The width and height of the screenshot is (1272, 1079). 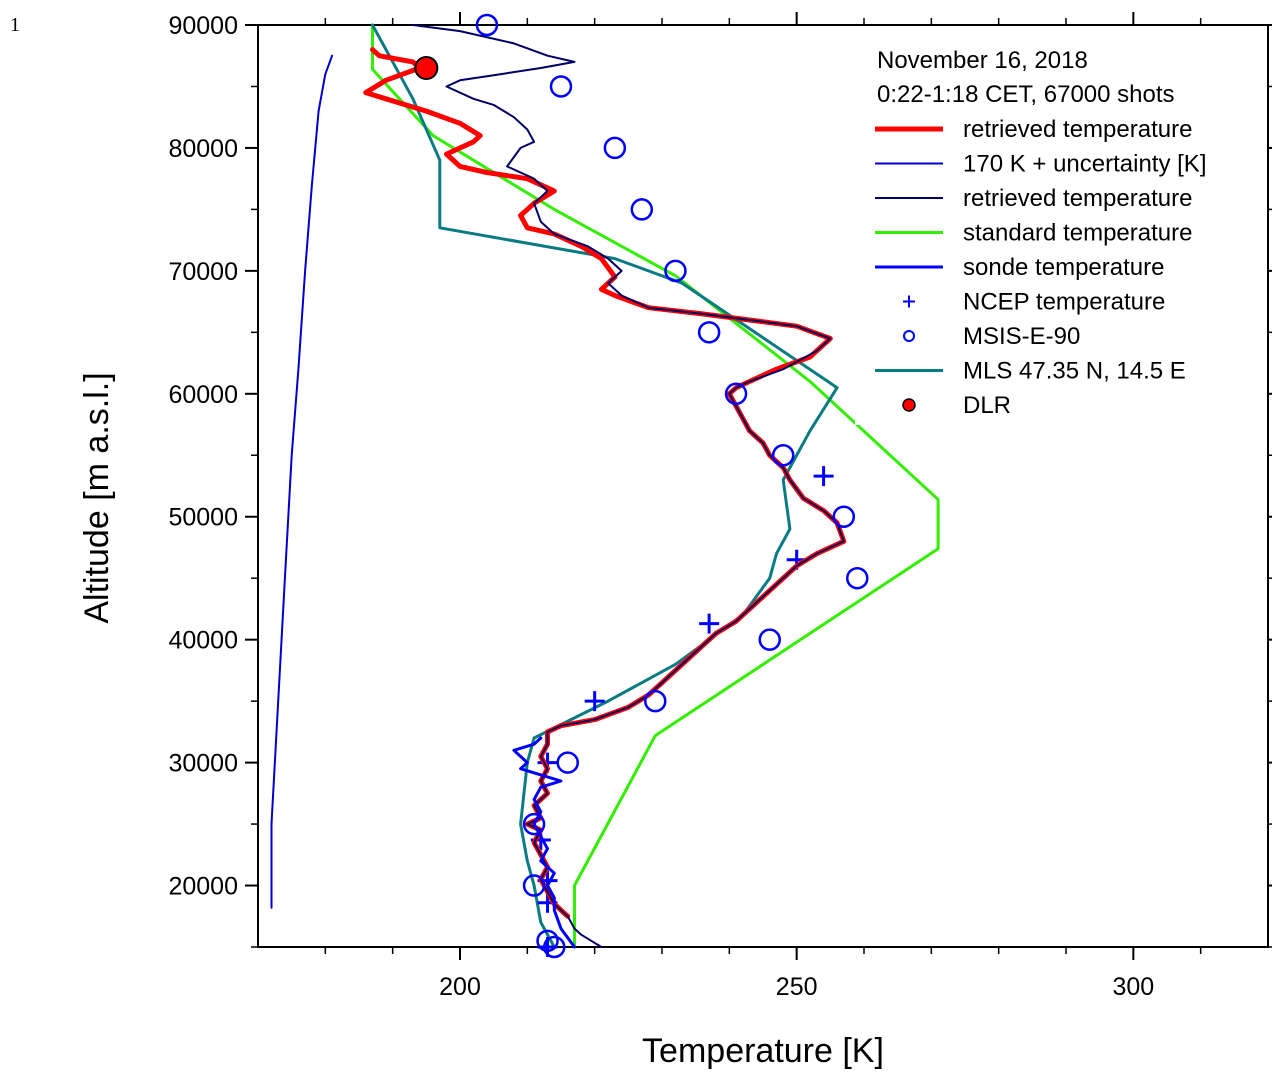 I want to click on legend-label: MSIS-E-90, so click(x=1021, y=336).